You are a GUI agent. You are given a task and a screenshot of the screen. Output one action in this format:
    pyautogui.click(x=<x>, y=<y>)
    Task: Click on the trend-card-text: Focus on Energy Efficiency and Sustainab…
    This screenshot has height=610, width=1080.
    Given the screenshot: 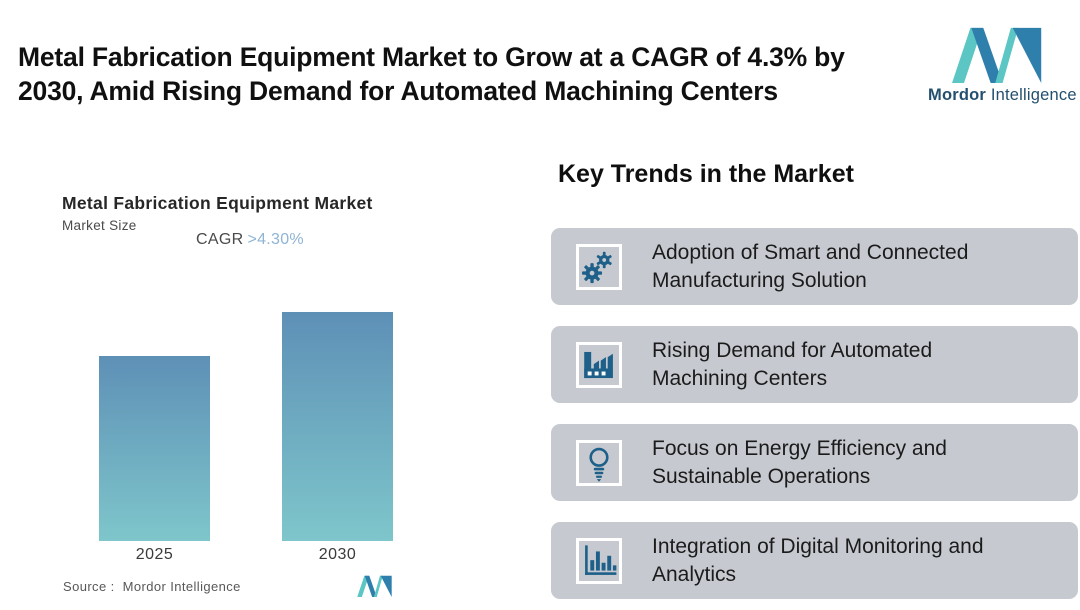 What is the action you would take?
    pyautogui.click(x=799, y=463)
    